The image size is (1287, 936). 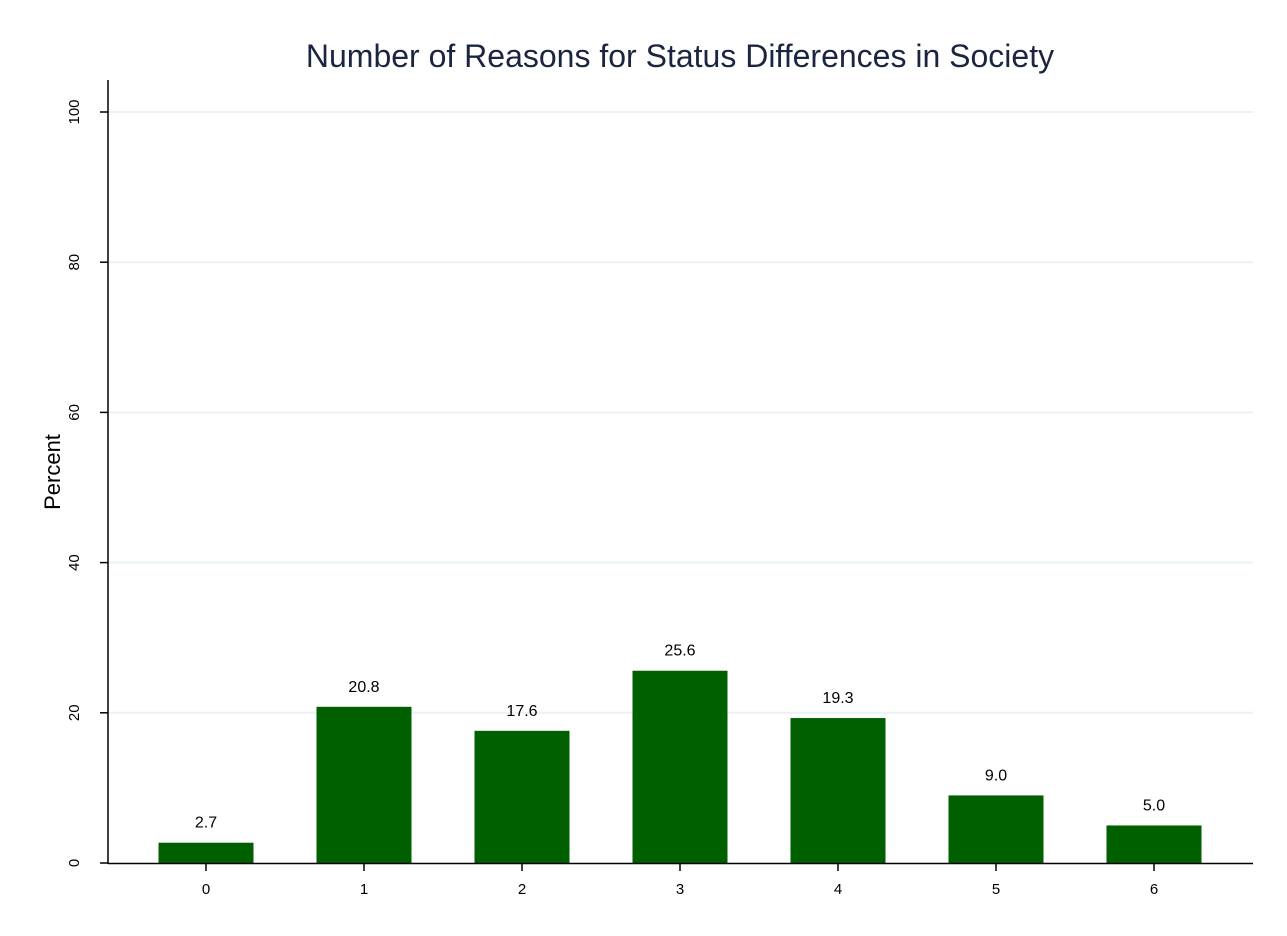 I want to click on data-label: 5.0, so click(x=1154, y=805).